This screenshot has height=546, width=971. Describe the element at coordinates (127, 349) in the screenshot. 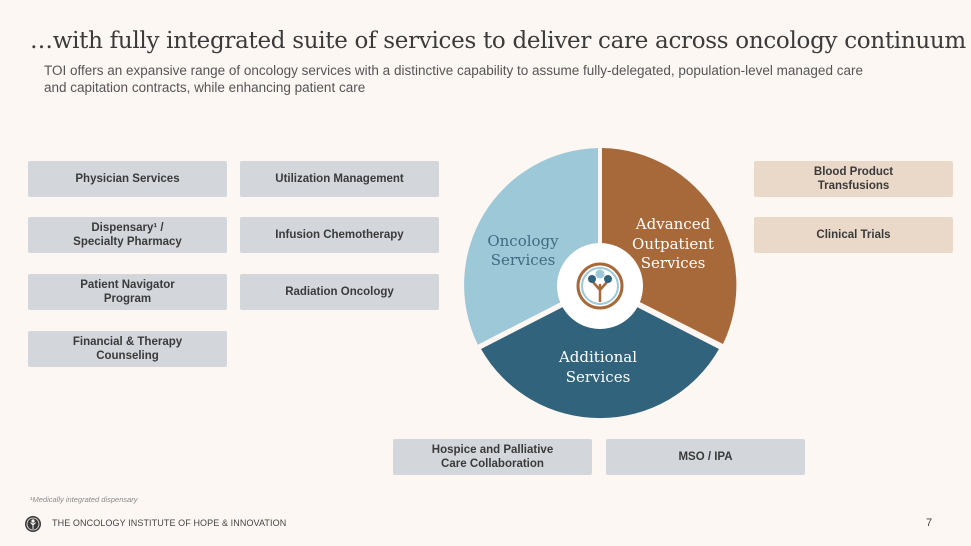

I see `service-box-financial-counseling: Financial & Therapy Counseling` at that location.